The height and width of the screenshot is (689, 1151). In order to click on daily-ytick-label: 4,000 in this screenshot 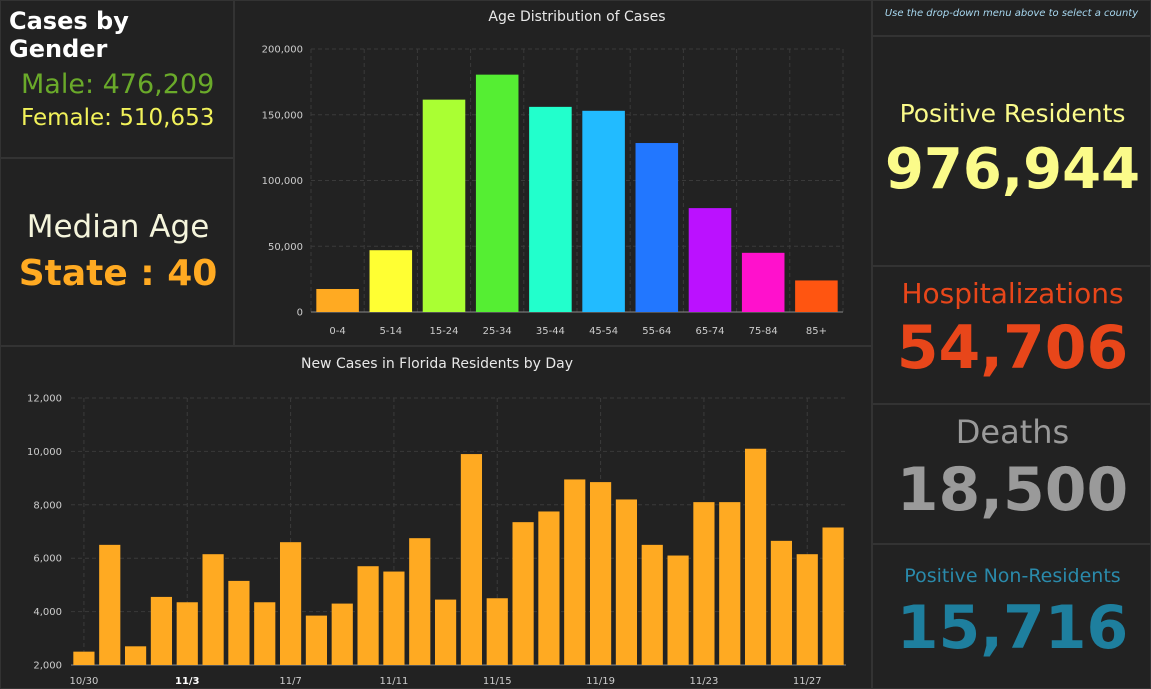, I will do `click(47, 612)`.